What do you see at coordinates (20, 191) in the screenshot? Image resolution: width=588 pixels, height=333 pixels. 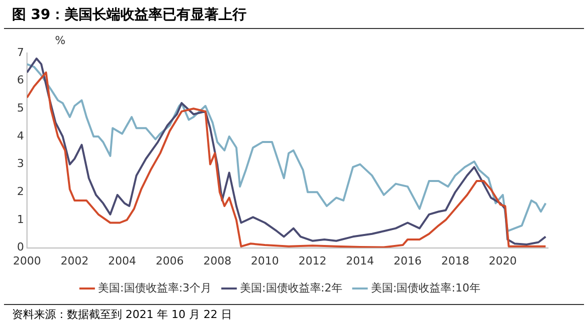 I see `y-tick-label: 2` at bounding box center [20, 191].